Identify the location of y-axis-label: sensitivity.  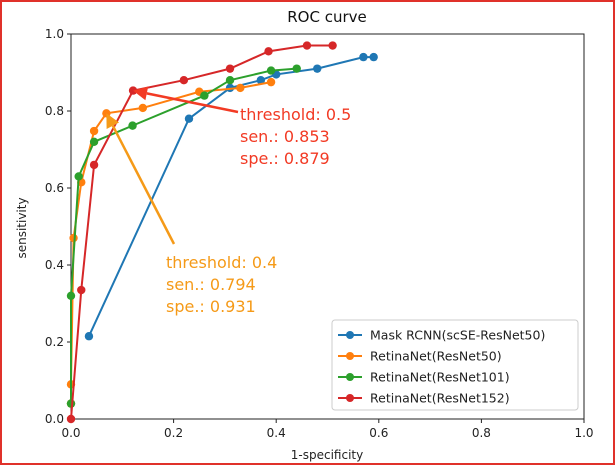
(22, 227).